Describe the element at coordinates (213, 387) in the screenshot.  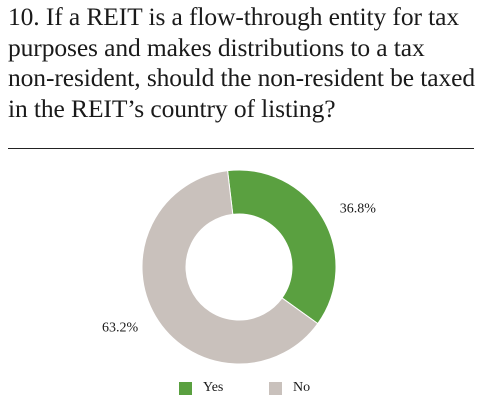
I see `legend-label-yes: Yes` at that location.